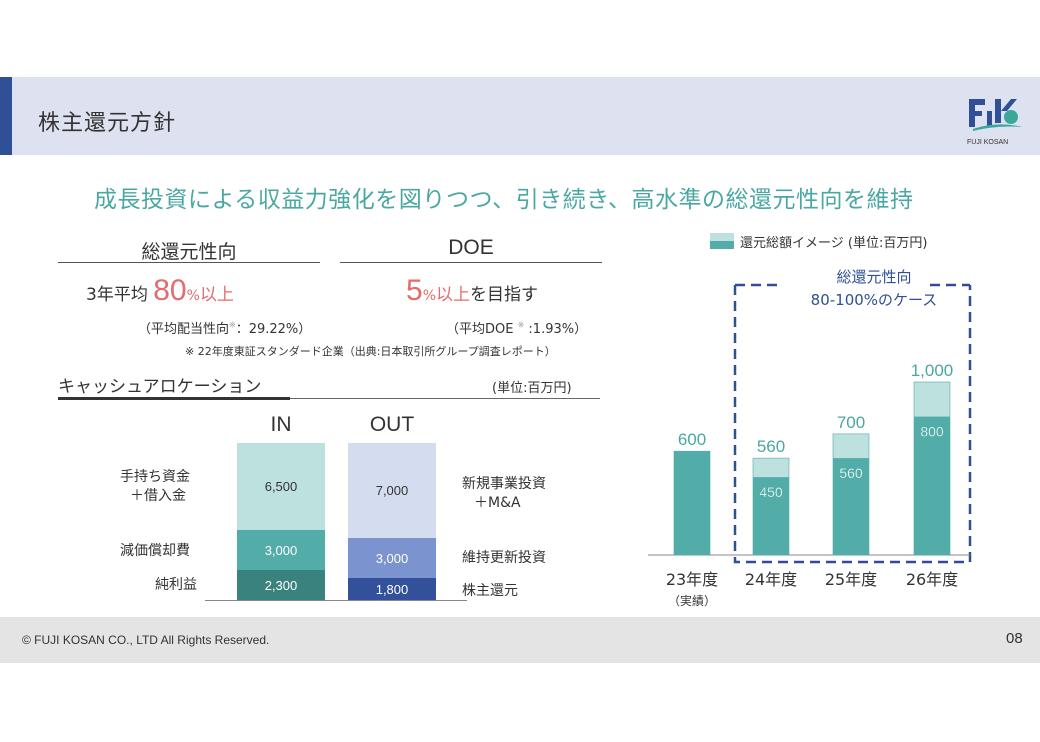 The width and height of the screenshot is (1040, 742). I want to click on company-logo: FUJI KOSAN, so click(996, 120).